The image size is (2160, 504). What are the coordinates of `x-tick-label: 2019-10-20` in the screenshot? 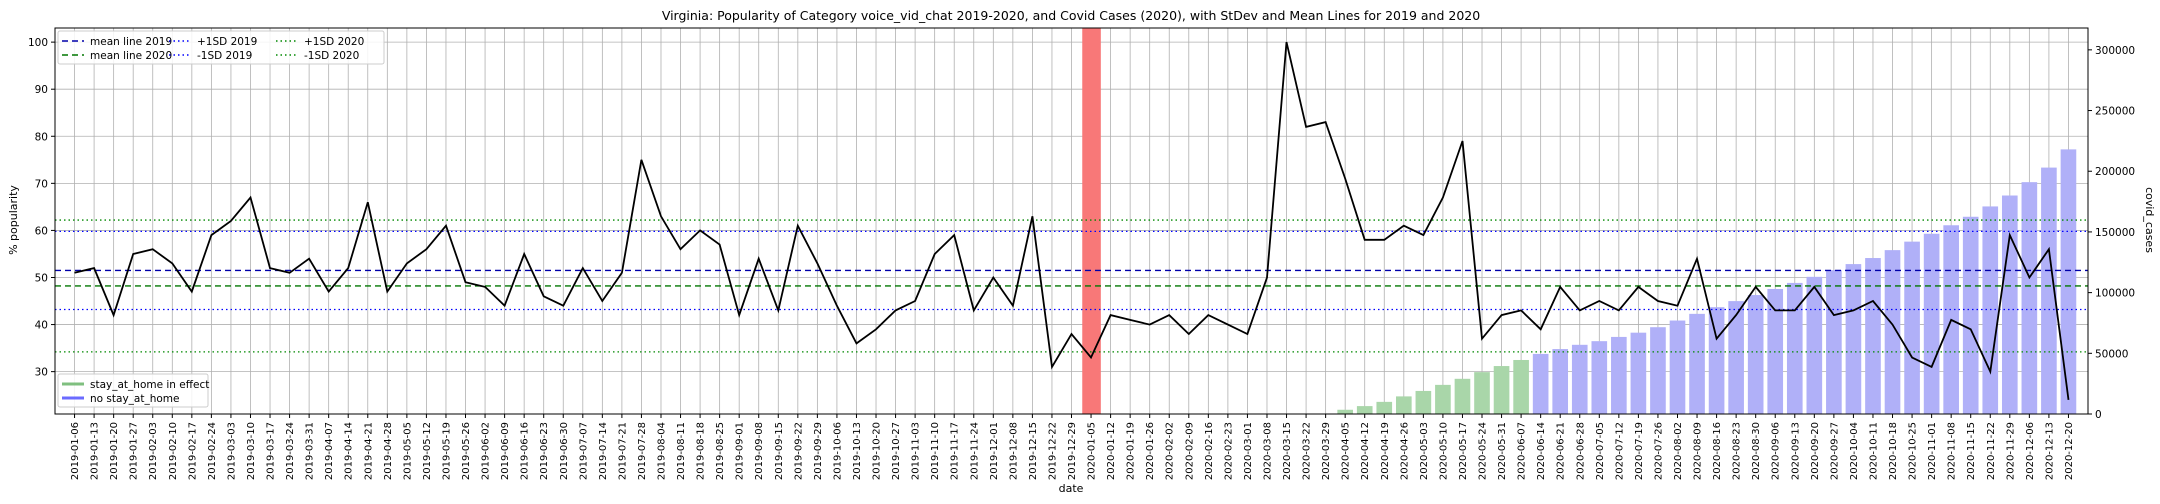 It's located at (877, 451).